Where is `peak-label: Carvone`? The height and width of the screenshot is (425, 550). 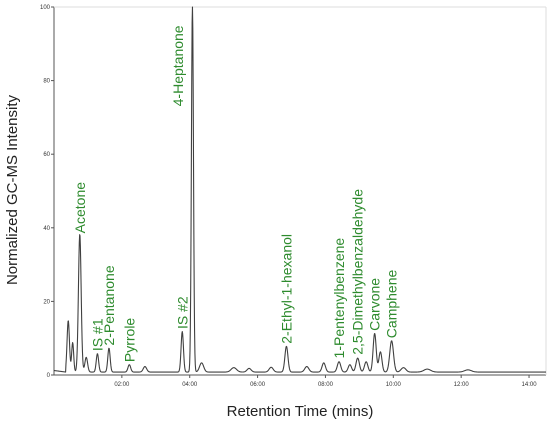
peak-label: Carvone is located at coordinates (375, 304).